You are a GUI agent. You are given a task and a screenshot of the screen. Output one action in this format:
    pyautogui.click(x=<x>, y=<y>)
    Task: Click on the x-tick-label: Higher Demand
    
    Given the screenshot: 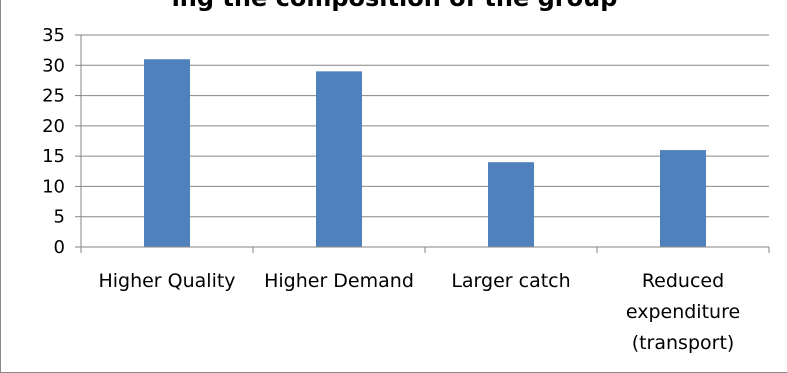 What is the action you would take?
    pyautogui.click(x=339, y=281)
    